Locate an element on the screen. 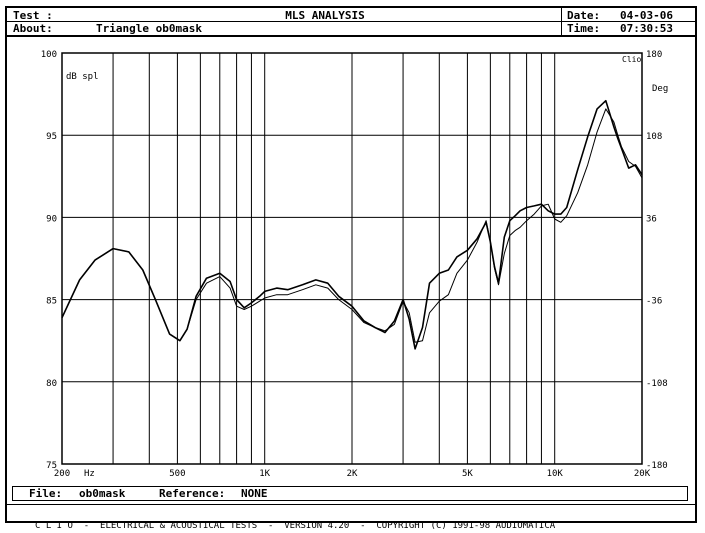  header-bottom-rule is located at coordinates (351, 36).